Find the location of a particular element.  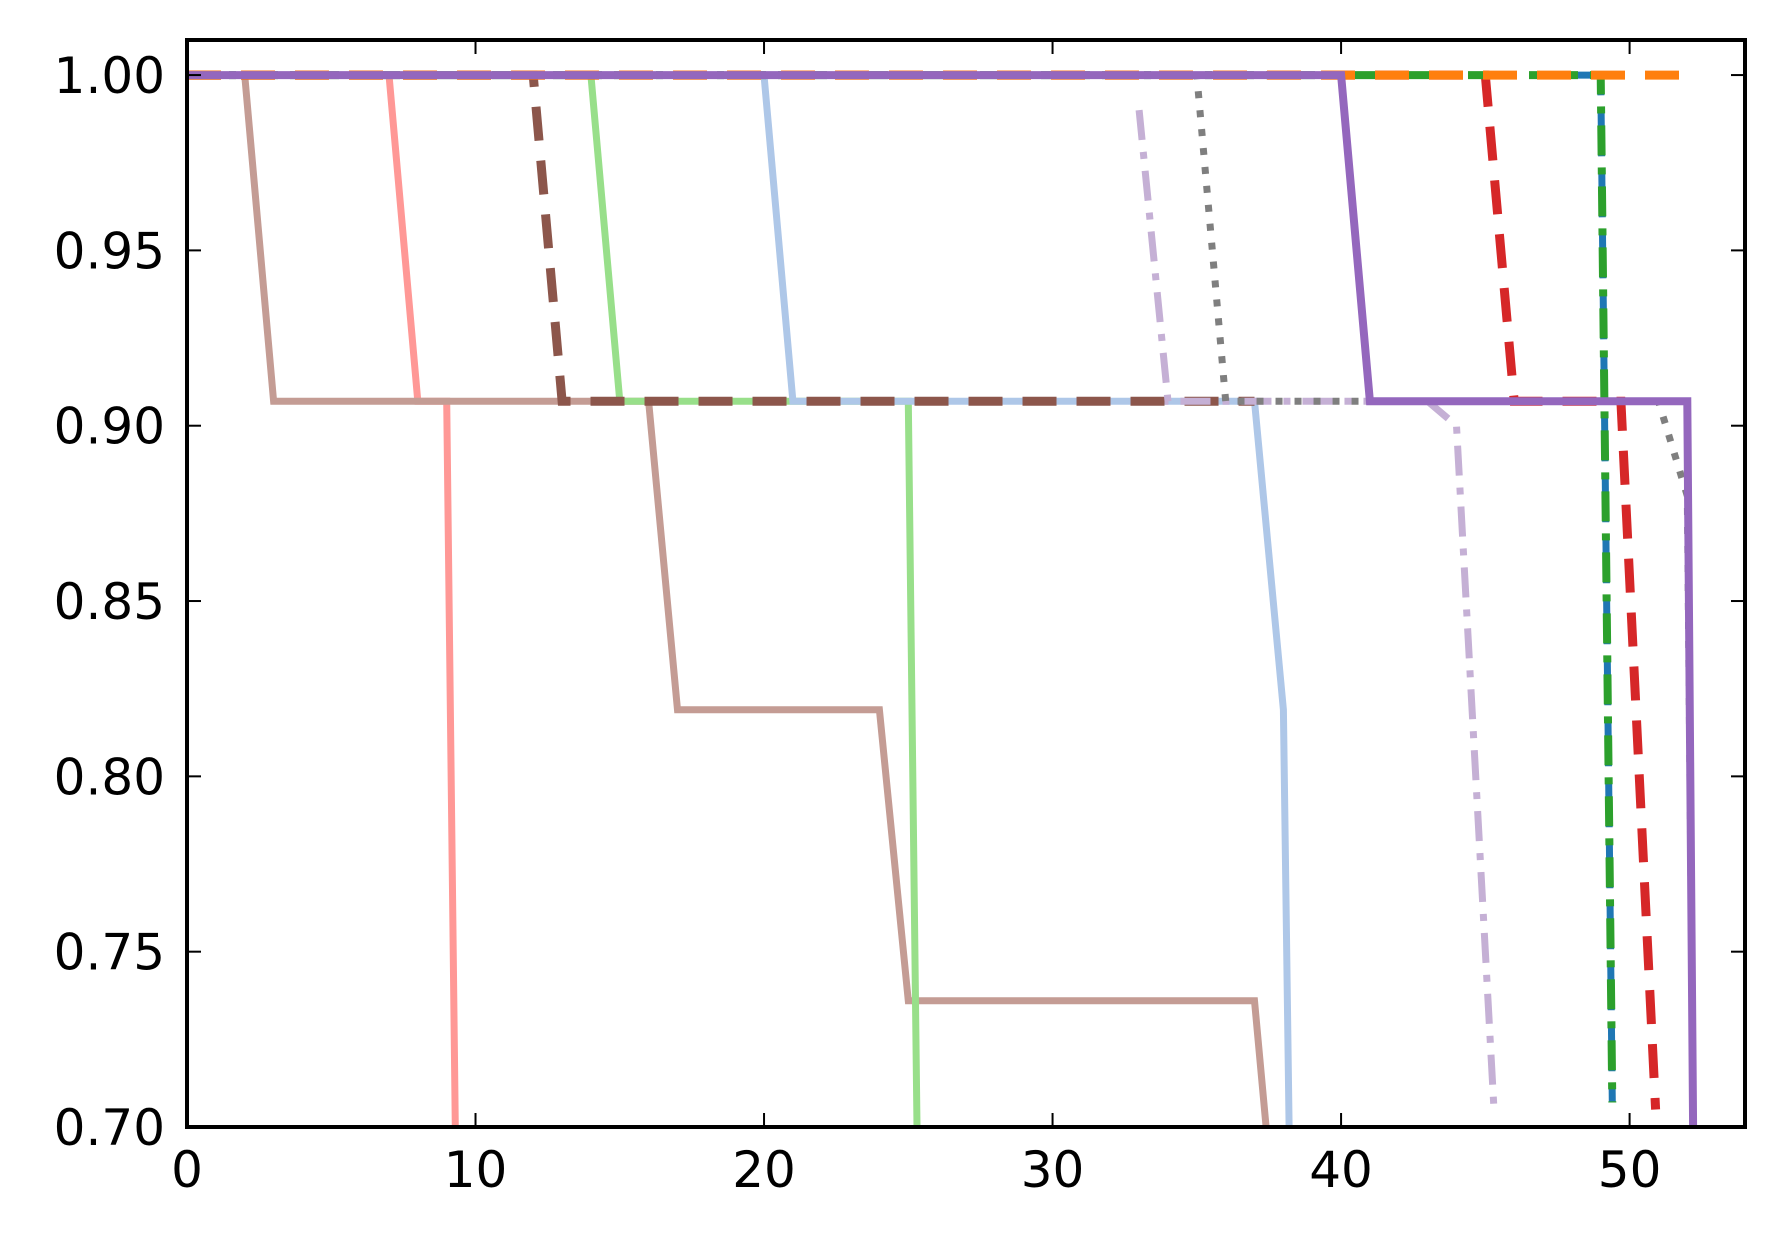

y-tick-label: 0.80 is located at coordinates (109, 777).